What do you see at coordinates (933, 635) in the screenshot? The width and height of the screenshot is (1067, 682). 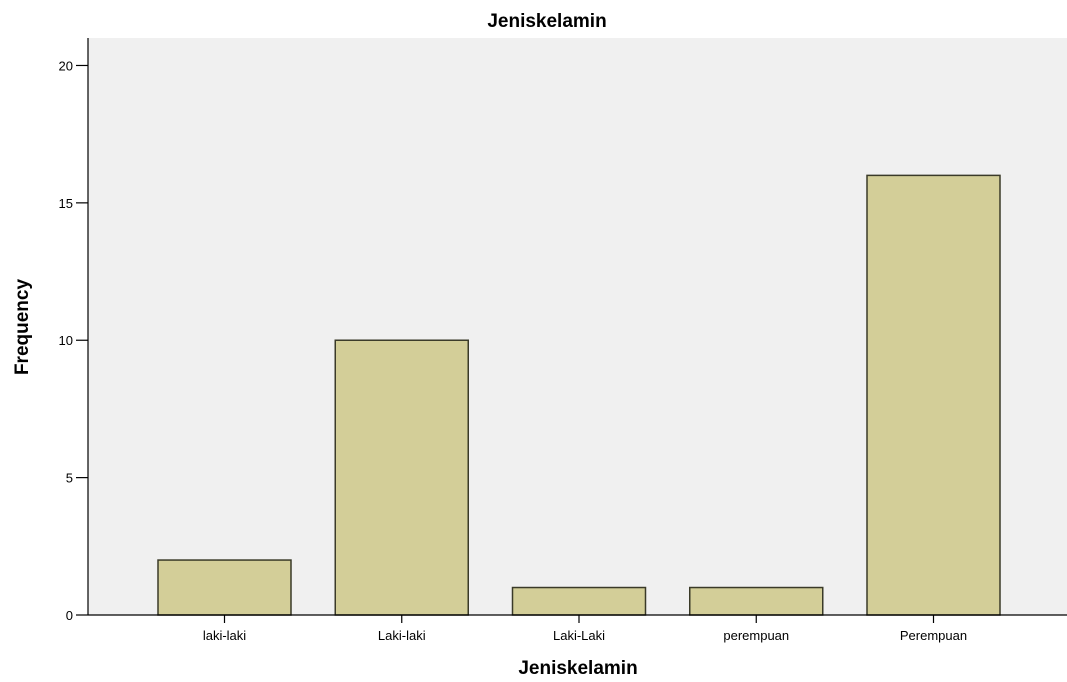 I see `x-tick-label: Perempuan` at bounding box center [933, 635].